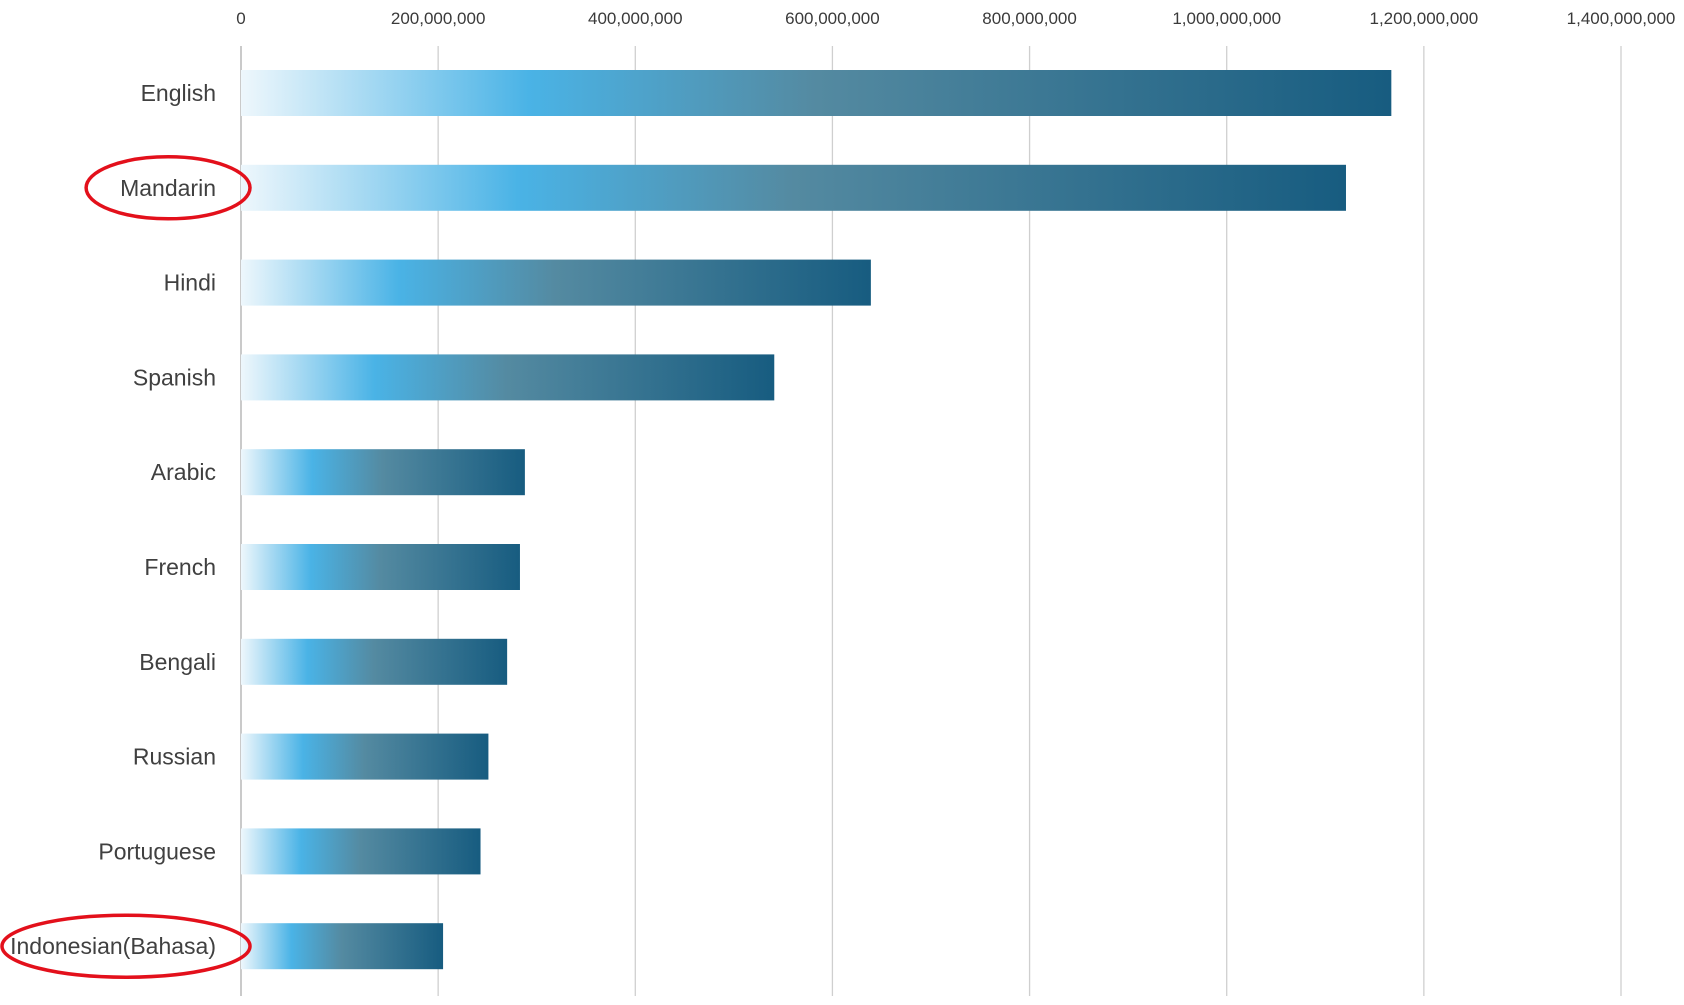 This screenshot has height=1005, width=1684. Describe the element at coordinates (508, 377) in the screenshot. I see `bar-spanish` at that location.